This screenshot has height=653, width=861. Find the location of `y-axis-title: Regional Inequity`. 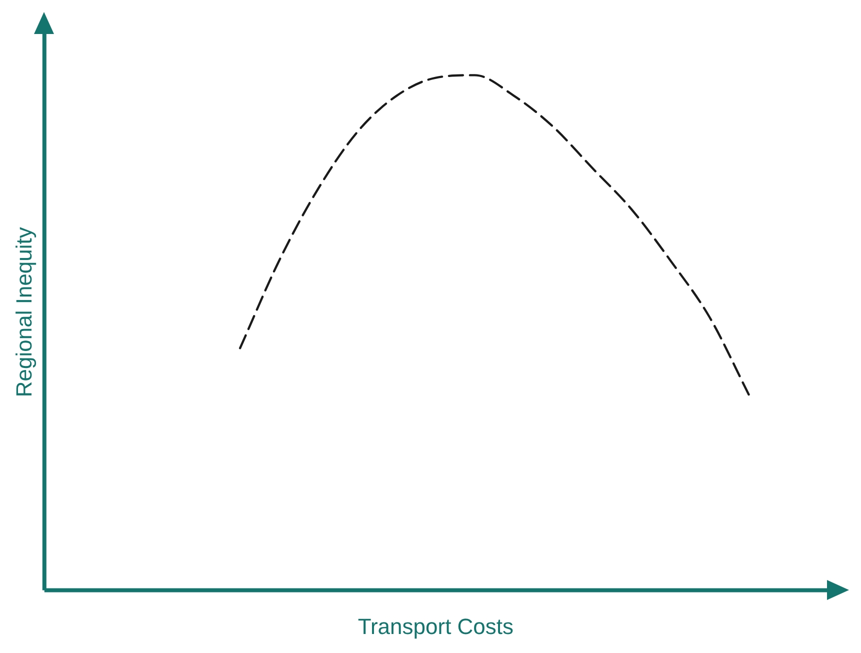

y-axis-title: Regional Inequity is located at coordinates (23, 312).